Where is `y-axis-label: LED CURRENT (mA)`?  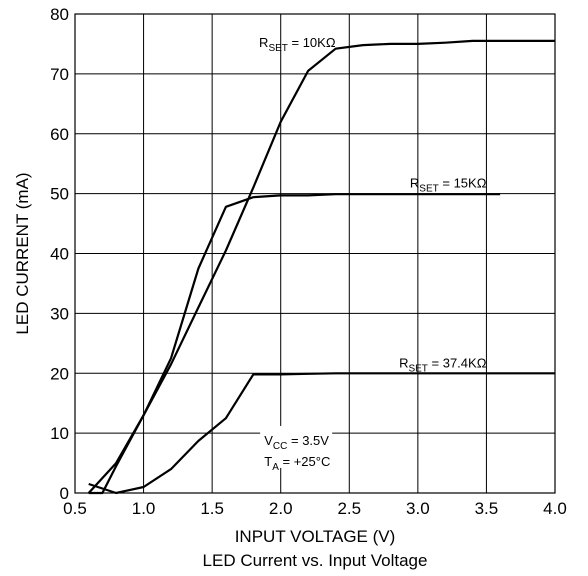
y-axis-label: LED CURRENT (mA) is located at coordinates (22, 253).